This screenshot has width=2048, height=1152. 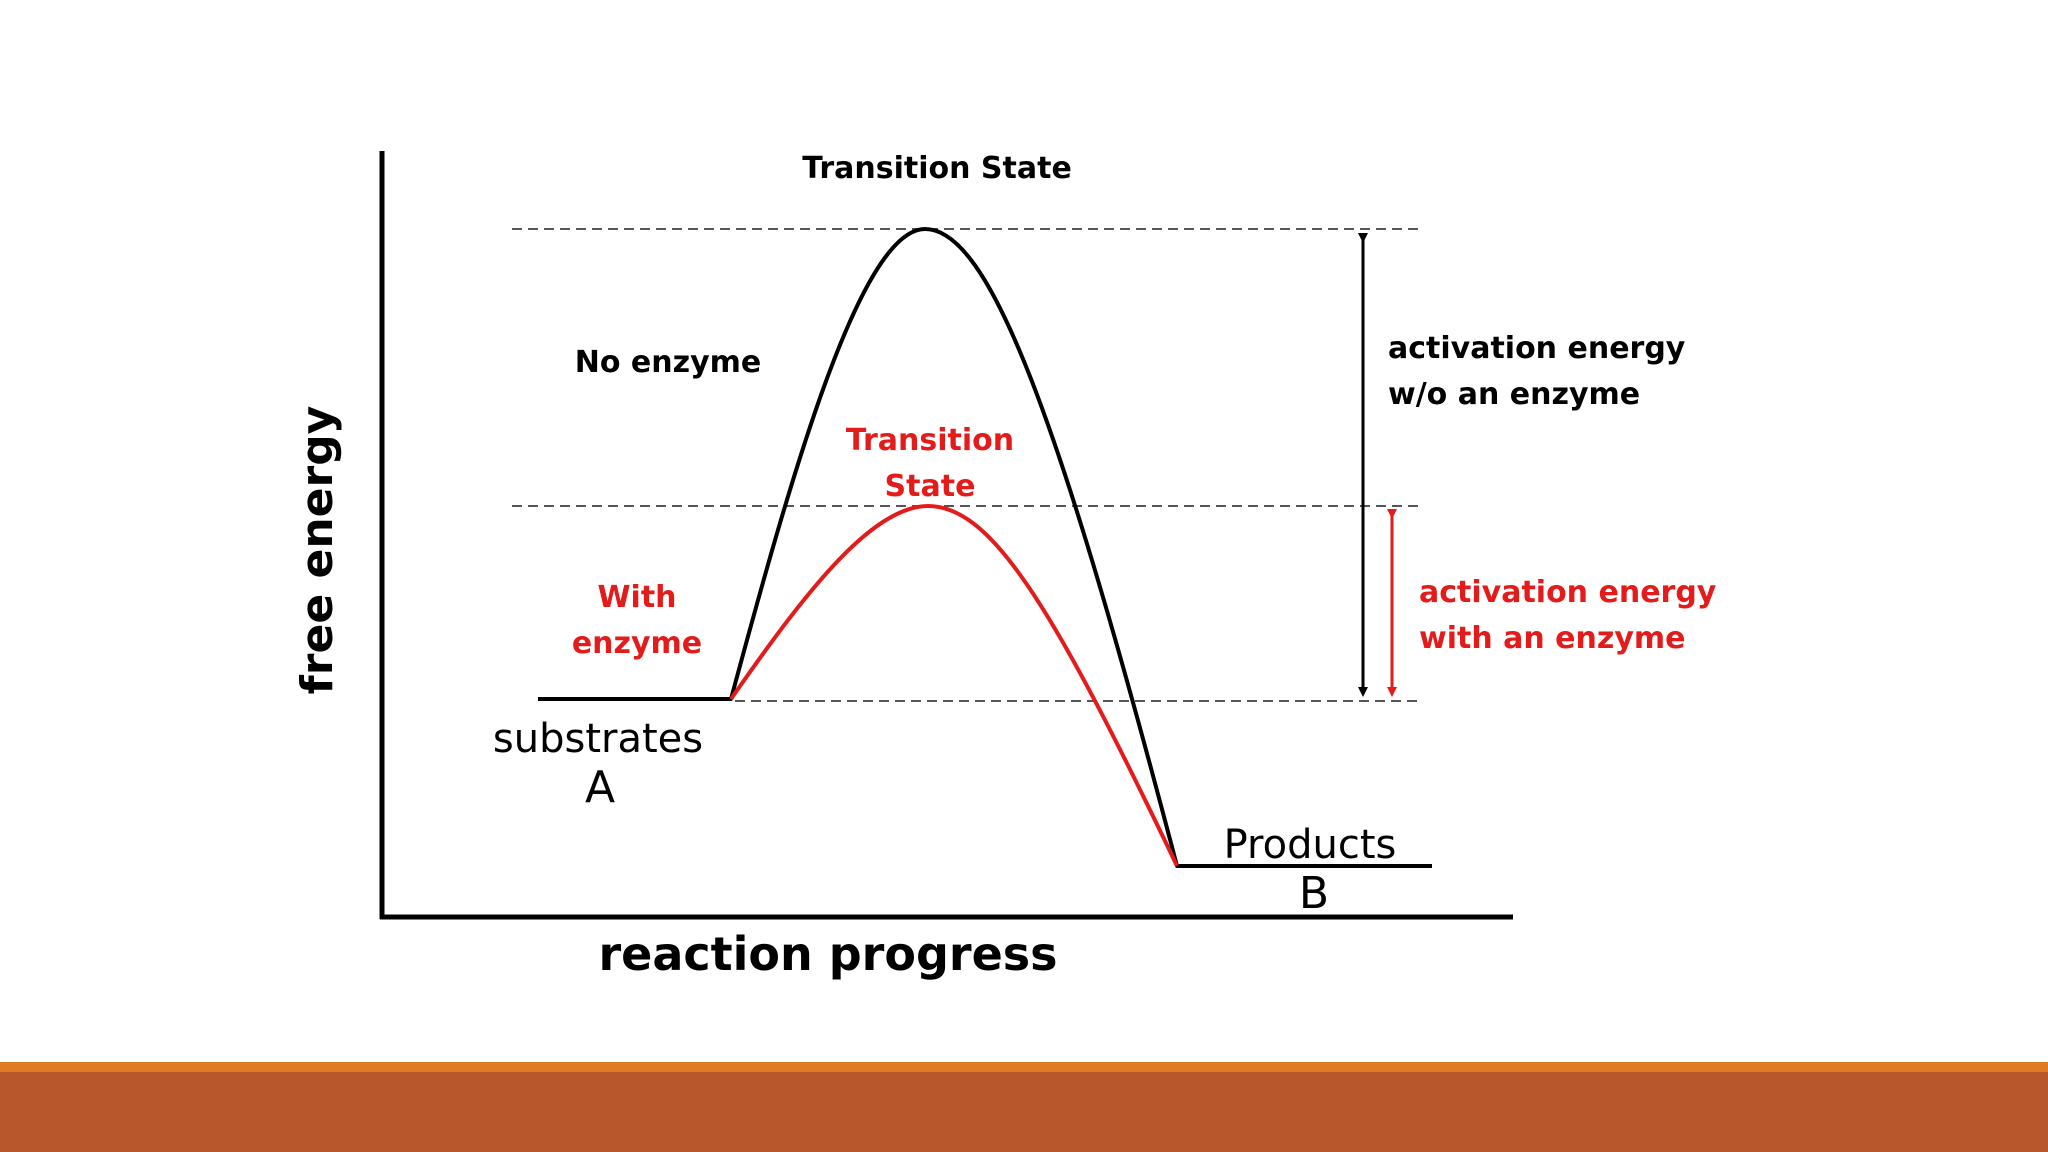 What do you see at coordinates (1314, 893) in the screenshot?
I see `product-b-label: B` at bounding box center [1314, 893].